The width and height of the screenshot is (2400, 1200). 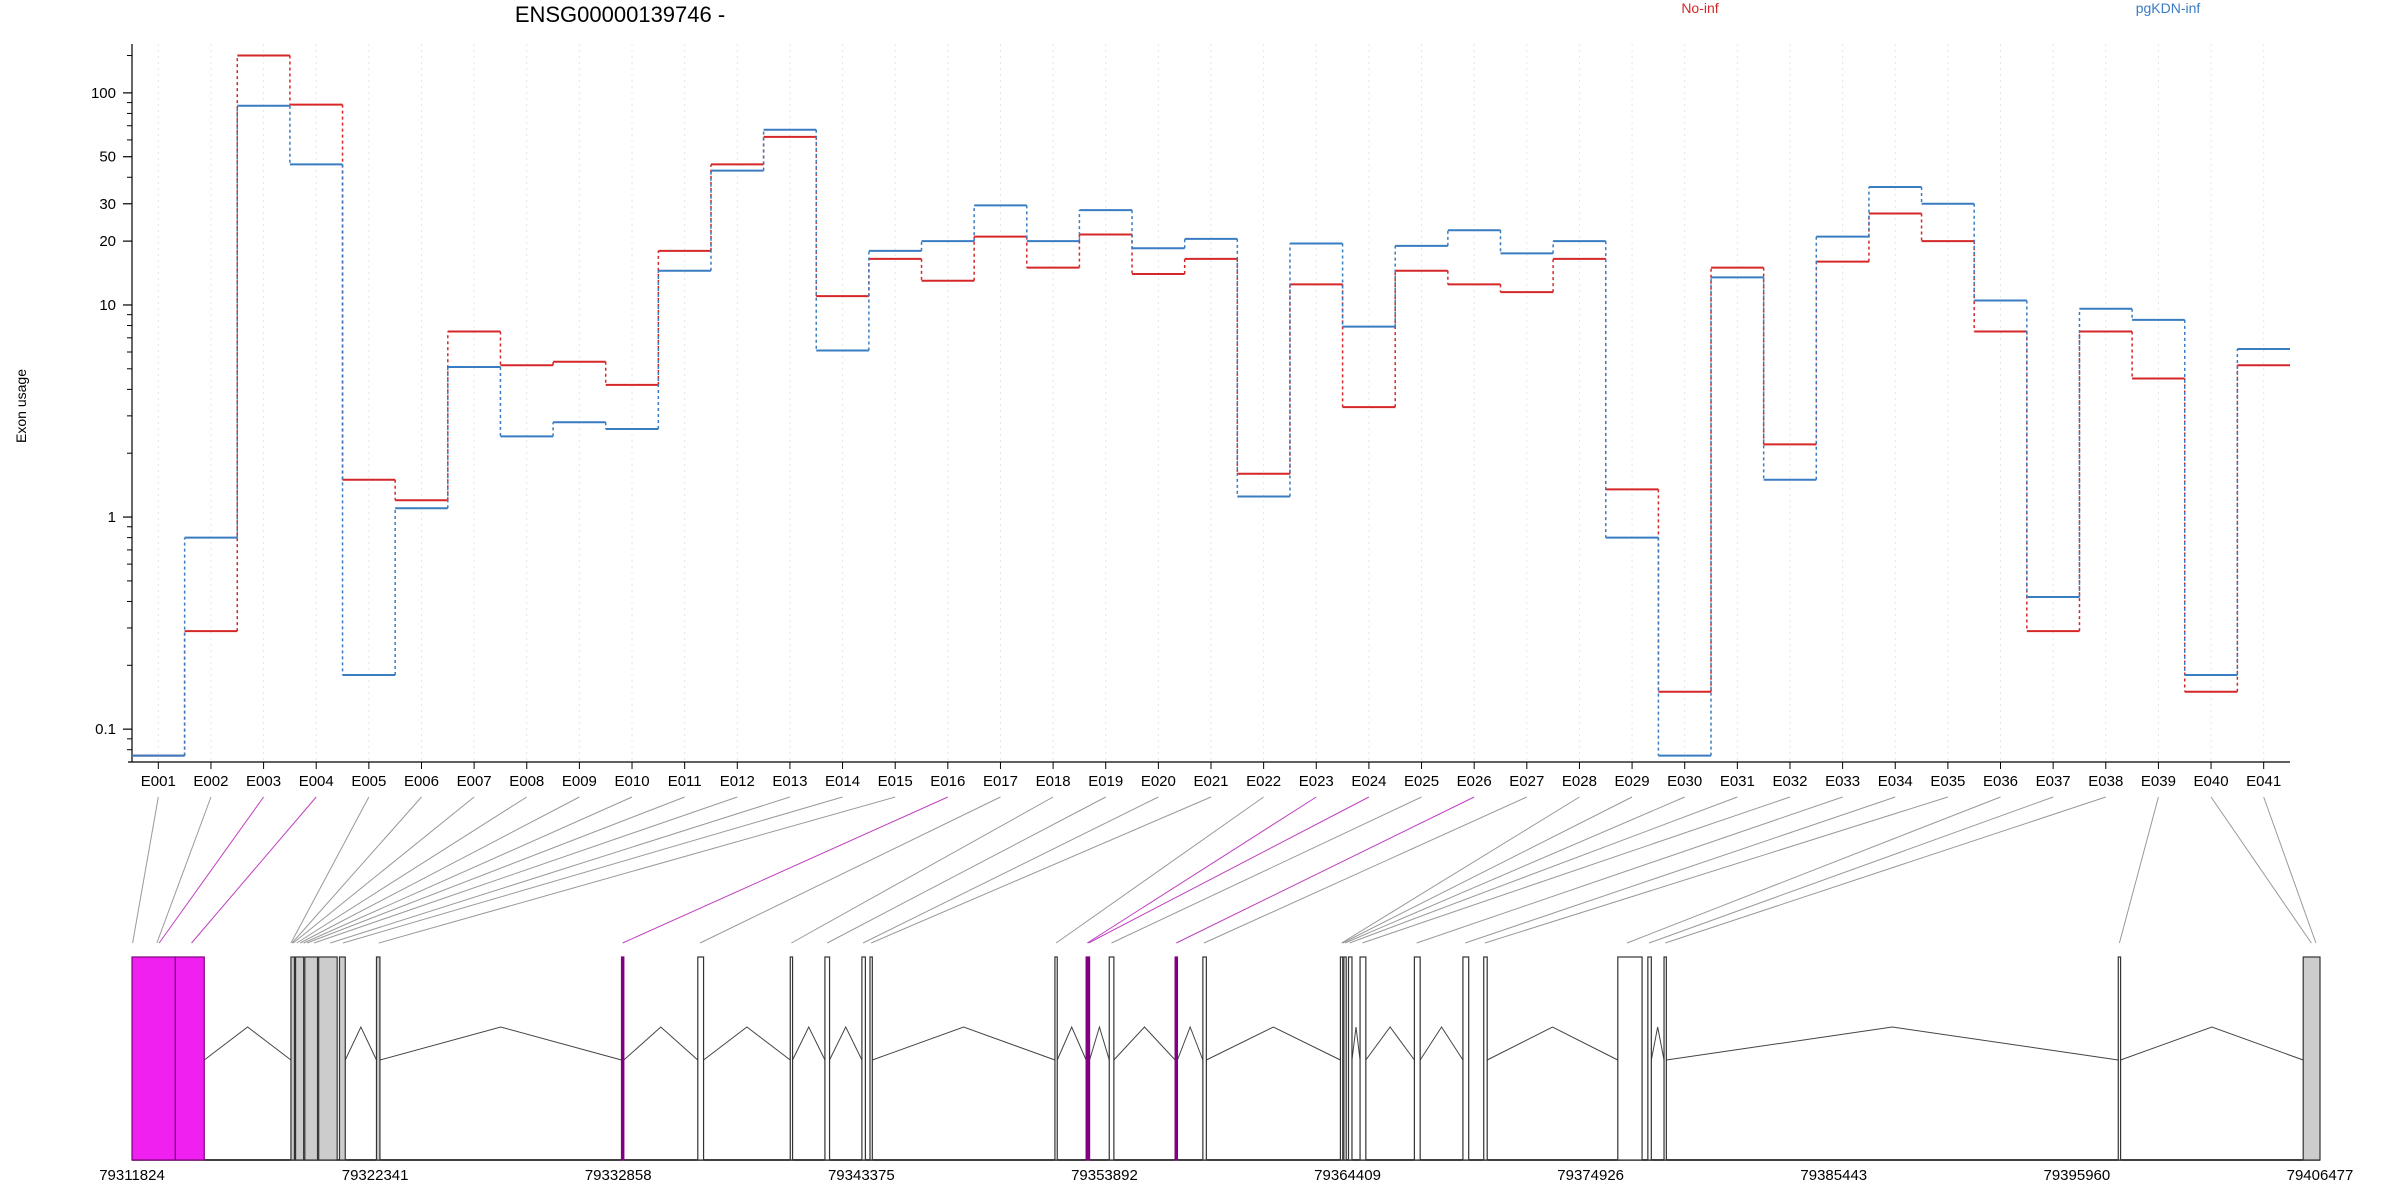 What do you see at coordinates (103, 93) in the screenshot?
I see `y-tick-label: 100` at bounding box center [103, 93].